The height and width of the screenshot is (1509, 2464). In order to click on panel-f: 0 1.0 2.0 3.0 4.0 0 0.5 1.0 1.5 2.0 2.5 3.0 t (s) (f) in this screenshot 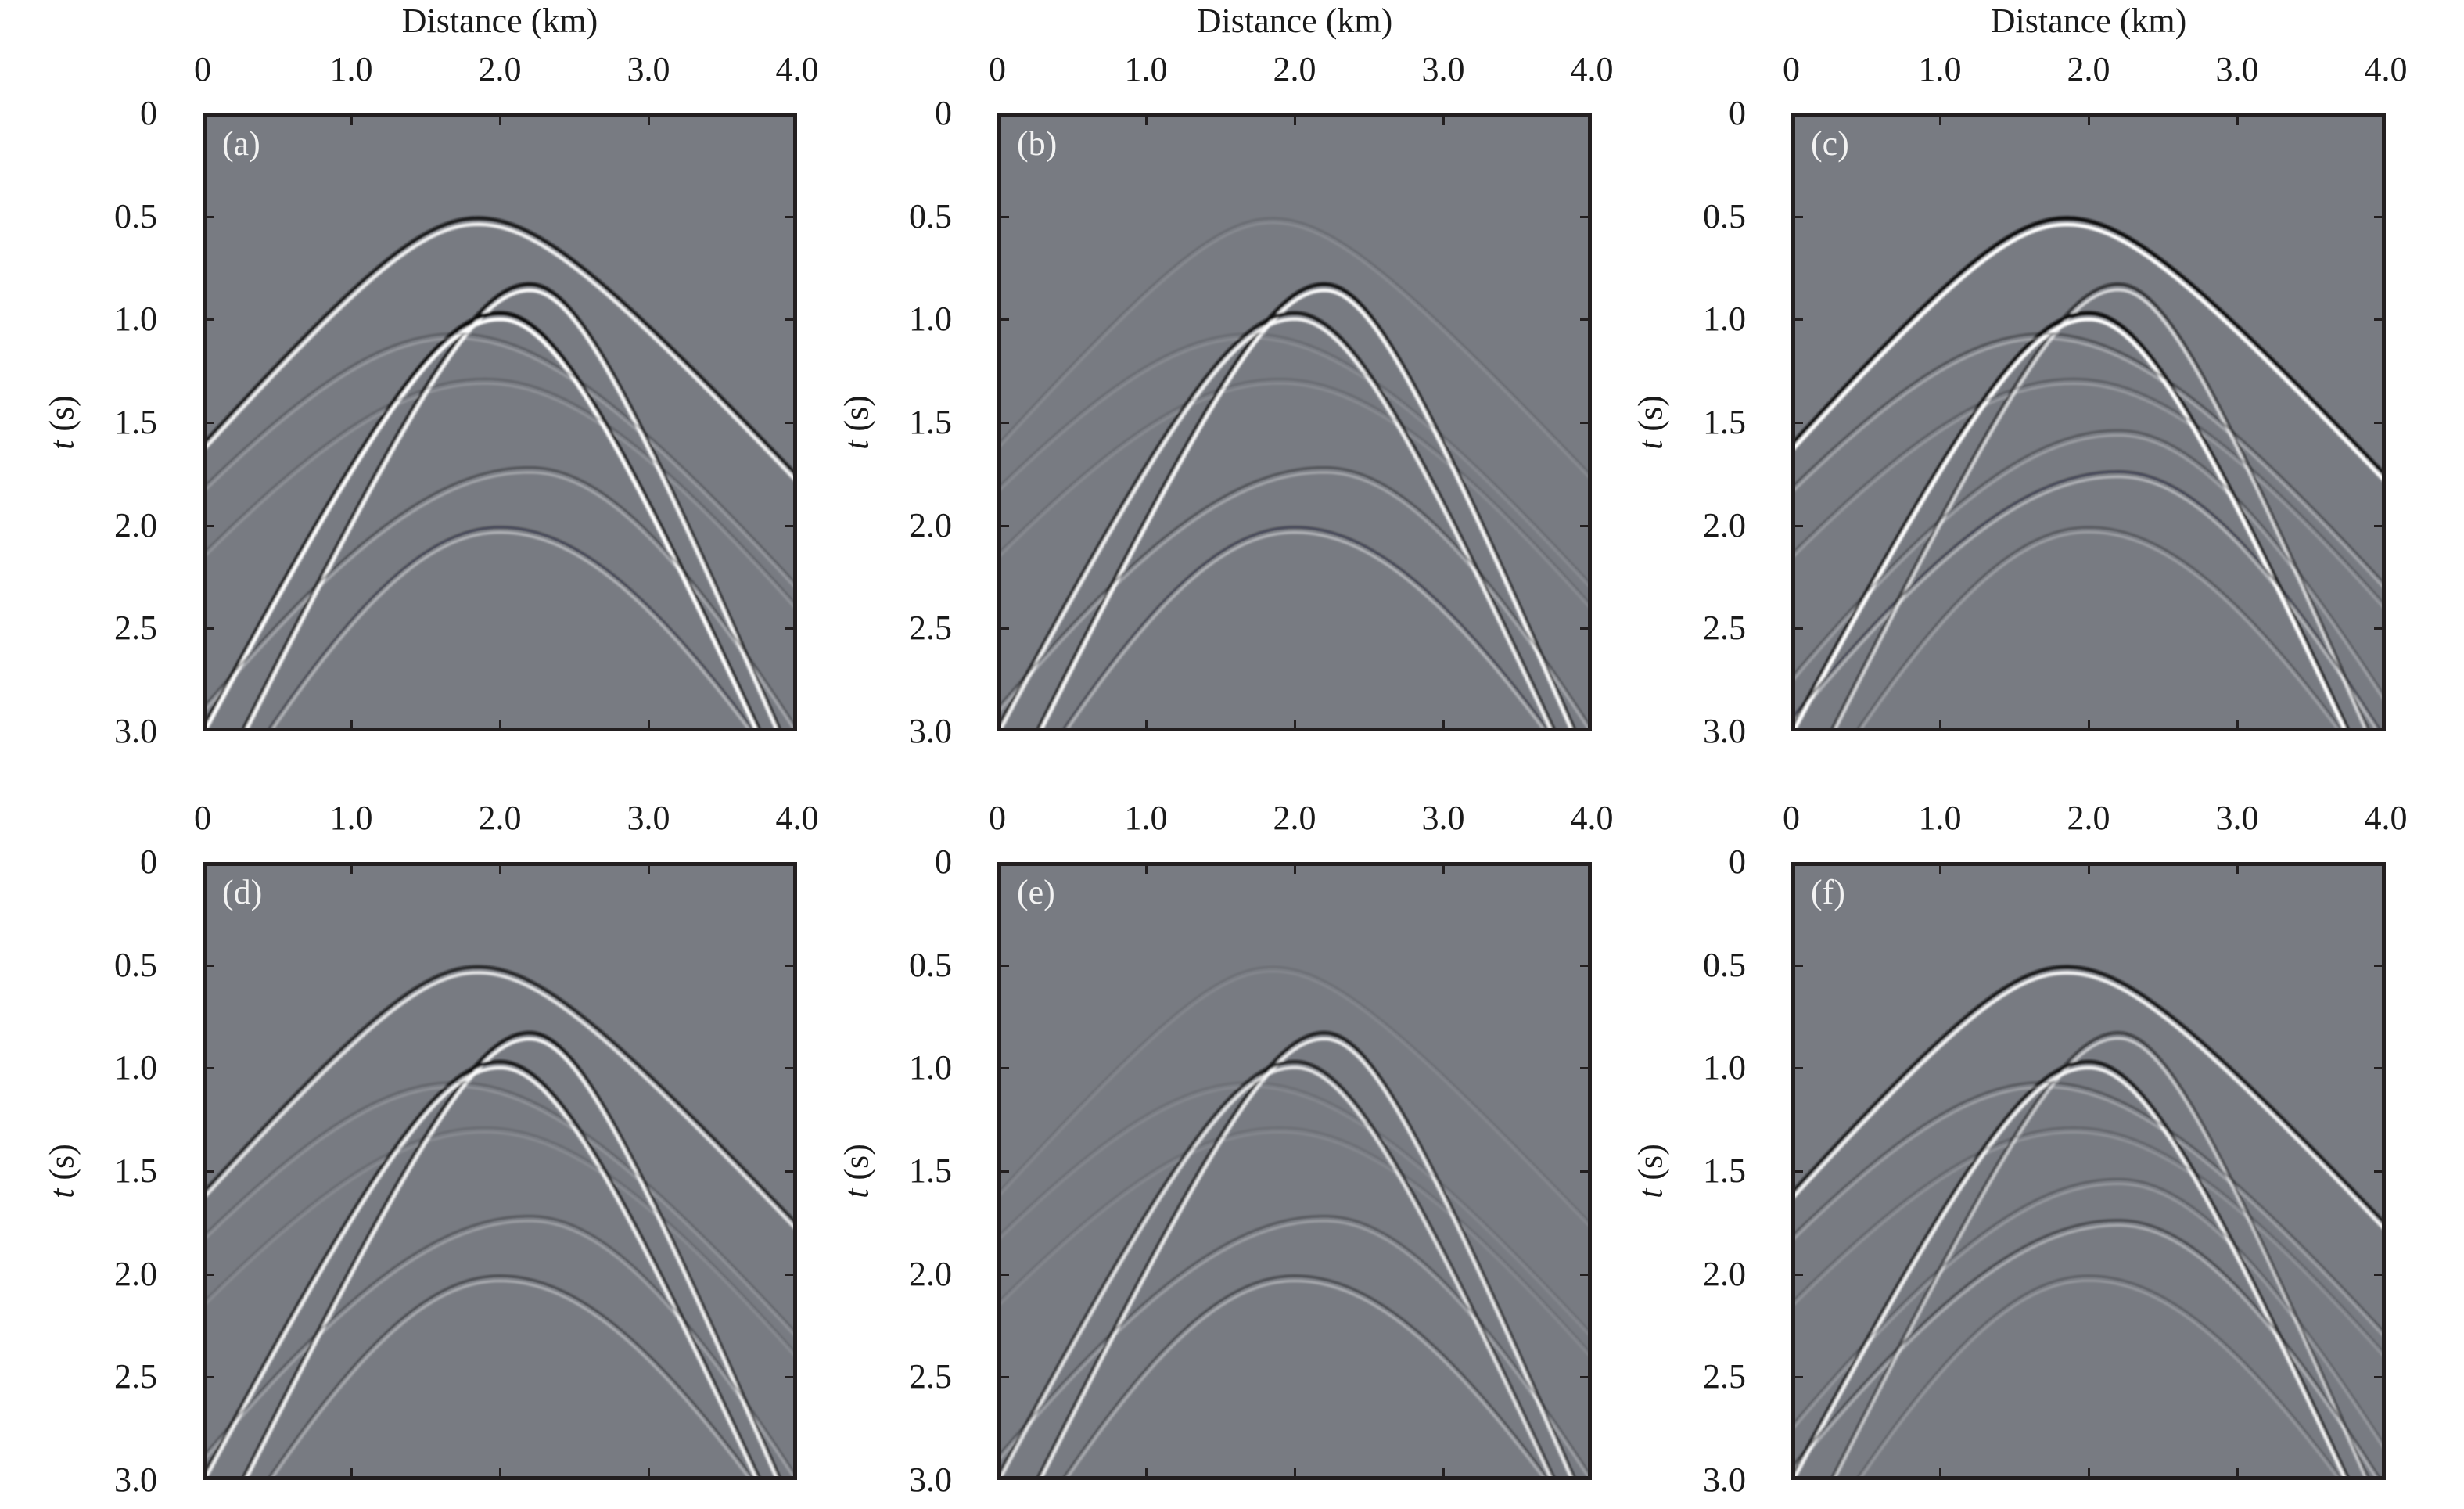, I will do `click(2020, 1149)`.